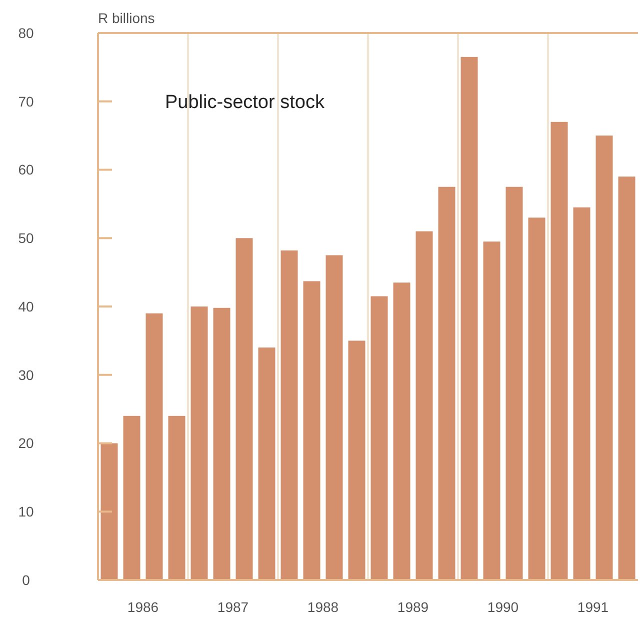  Describe the element at coordinates (413, 607) in the screenshot. I see `x-tick-label: 1989` at that location.